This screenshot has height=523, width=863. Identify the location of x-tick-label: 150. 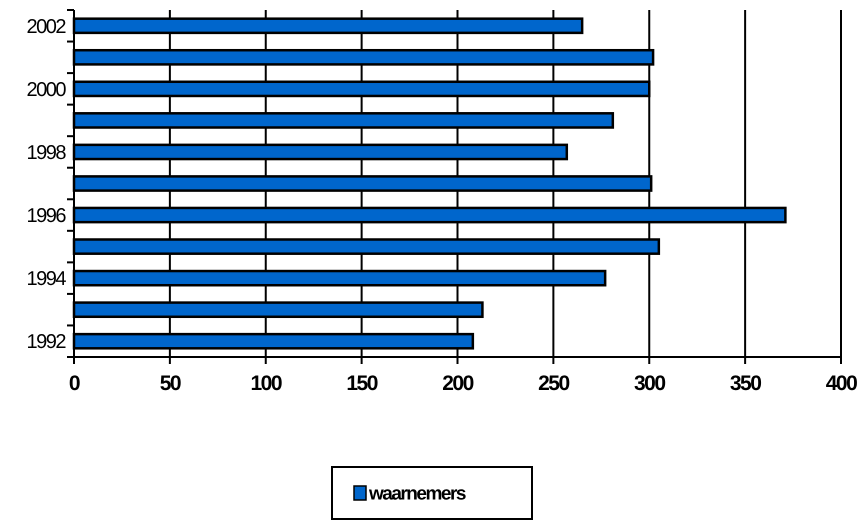
(362, 384).